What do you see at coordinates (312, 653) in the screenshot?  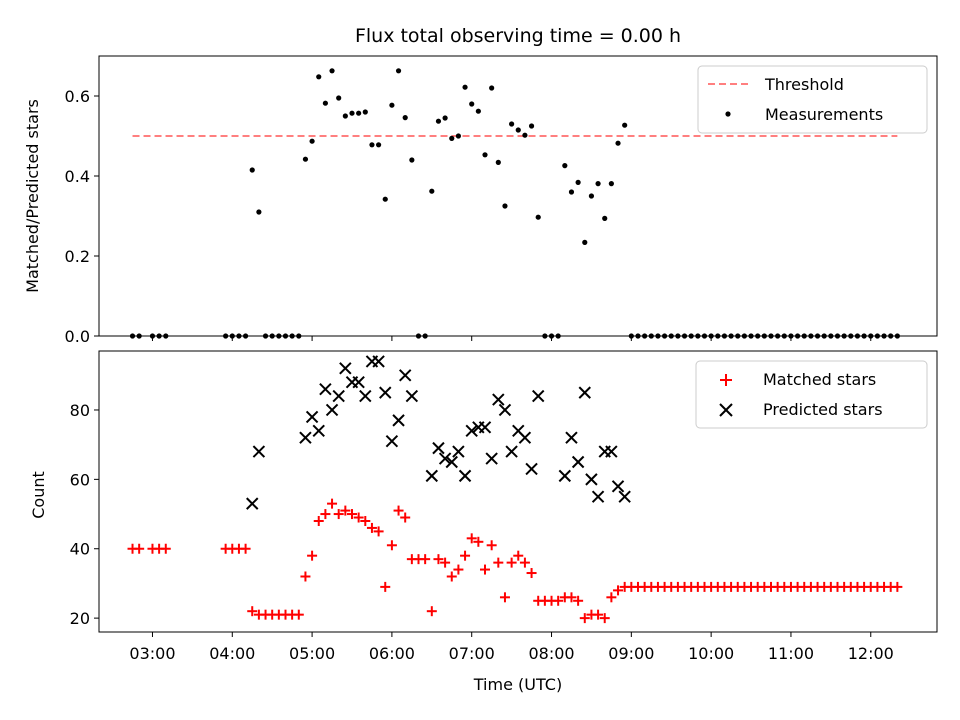 I see `bottom-x-tick-label: 05:00` at bounding box center [312, 653].